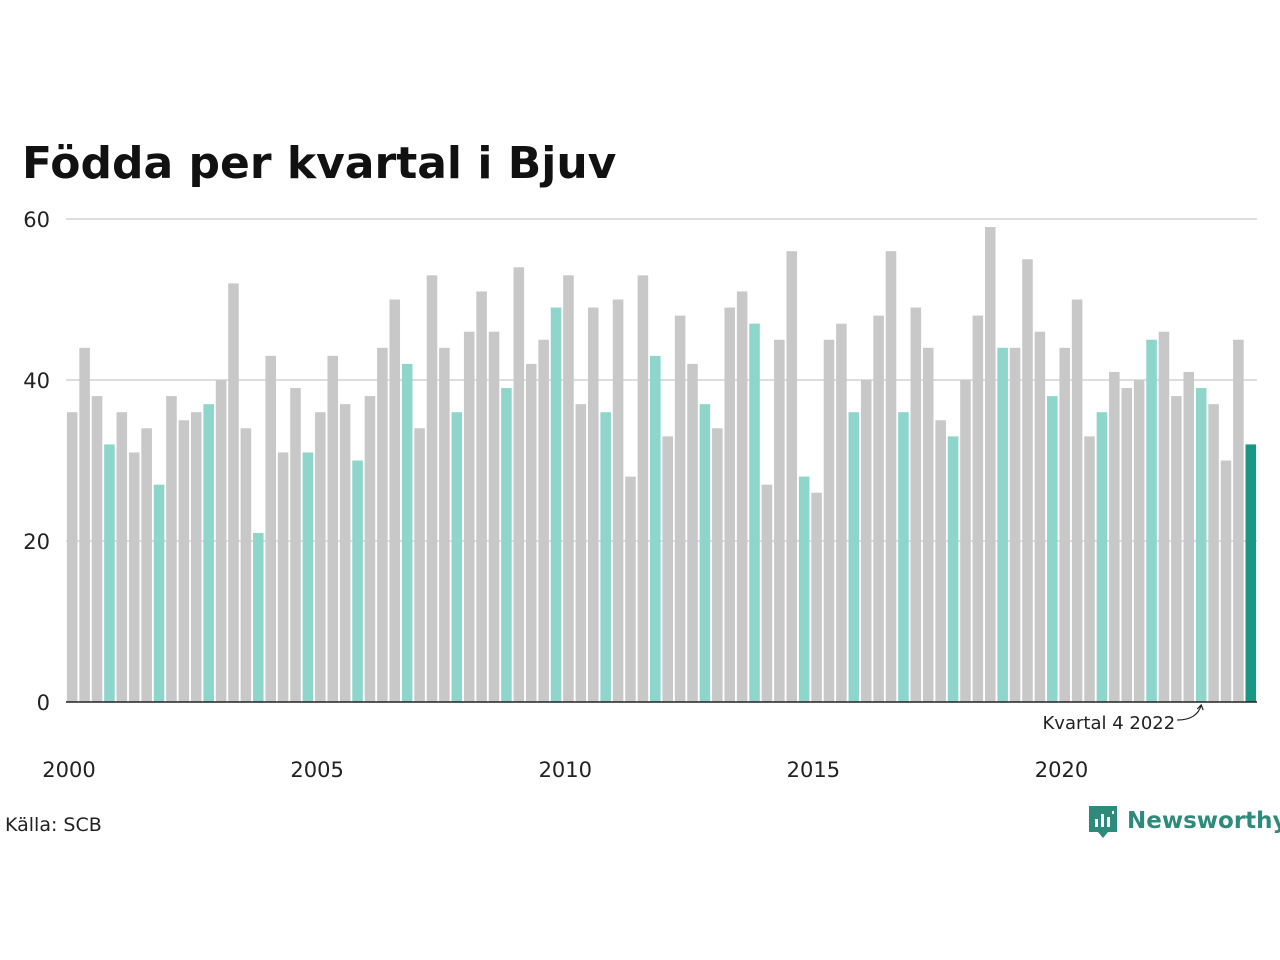 The width and height of the screenshot is (1280, 960). I want to click on newsworthy-logo: Newsworthy, so click(1184, 822).